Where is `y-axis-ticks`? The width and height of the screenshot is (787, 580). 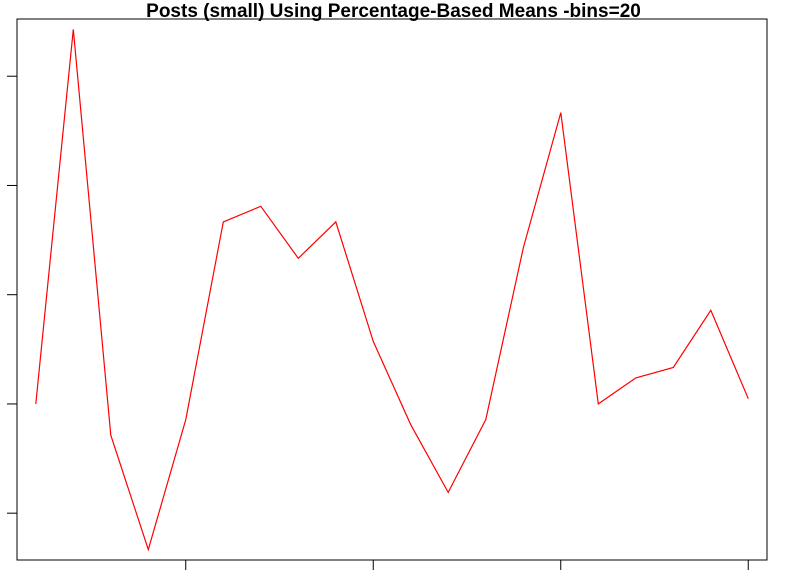
y-axis-ticks is located at coordinates (12, 294).